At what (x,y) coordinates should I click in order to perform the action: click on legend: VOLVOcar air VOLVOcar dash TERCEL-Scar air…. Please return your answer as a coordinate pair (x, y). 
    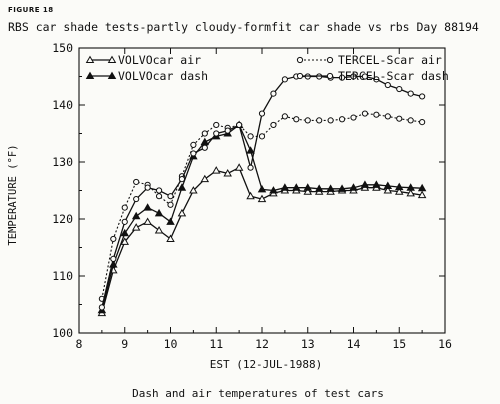
    Looking at the image, I should click on (267, 68).